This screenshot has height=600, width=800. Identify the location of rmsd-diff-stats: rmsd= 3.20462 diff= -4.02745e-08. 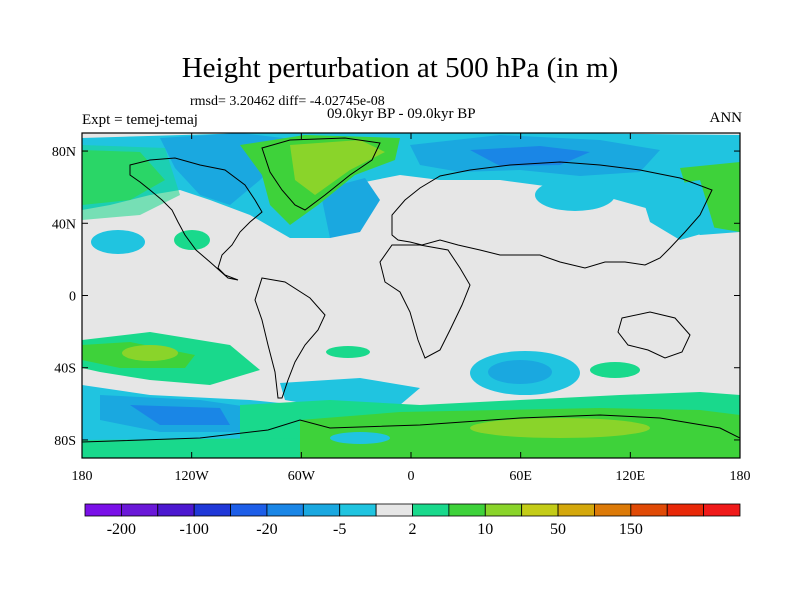
(287, 101).